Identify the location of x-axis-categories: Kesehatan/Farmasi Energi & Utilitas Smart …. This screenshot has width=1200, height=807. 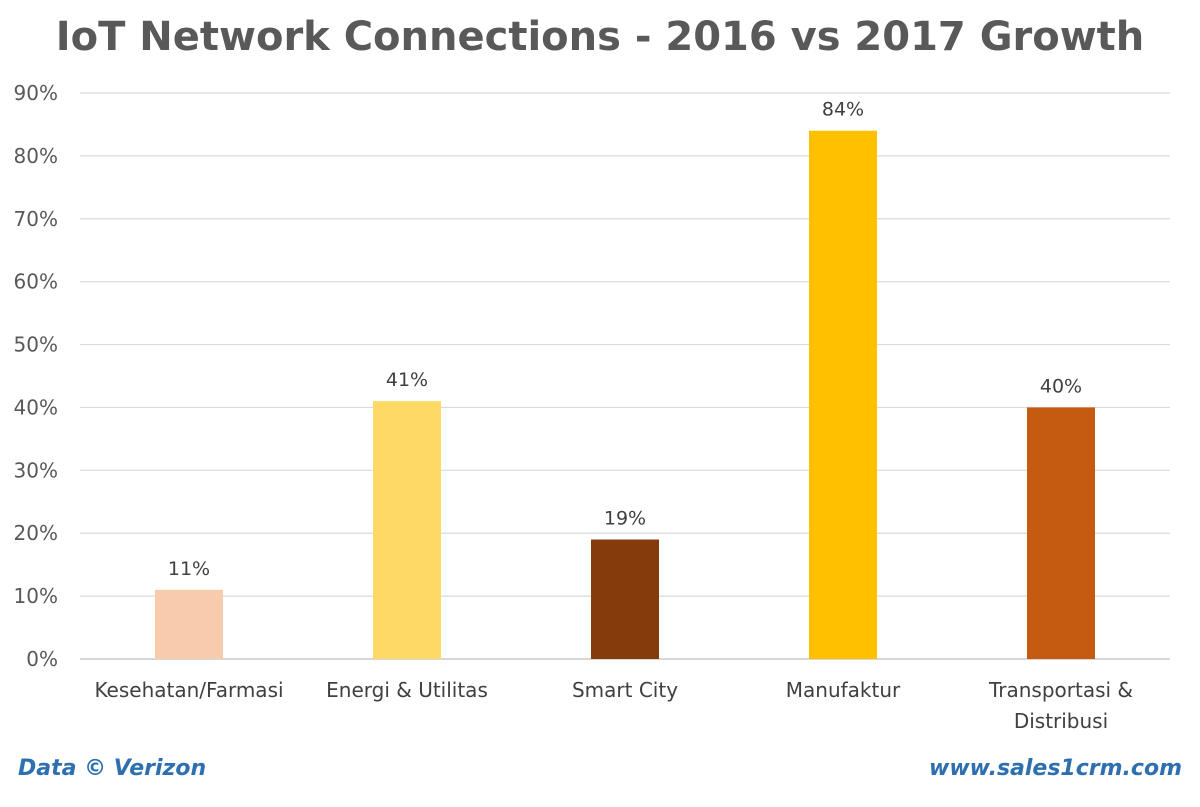
(613, 705).